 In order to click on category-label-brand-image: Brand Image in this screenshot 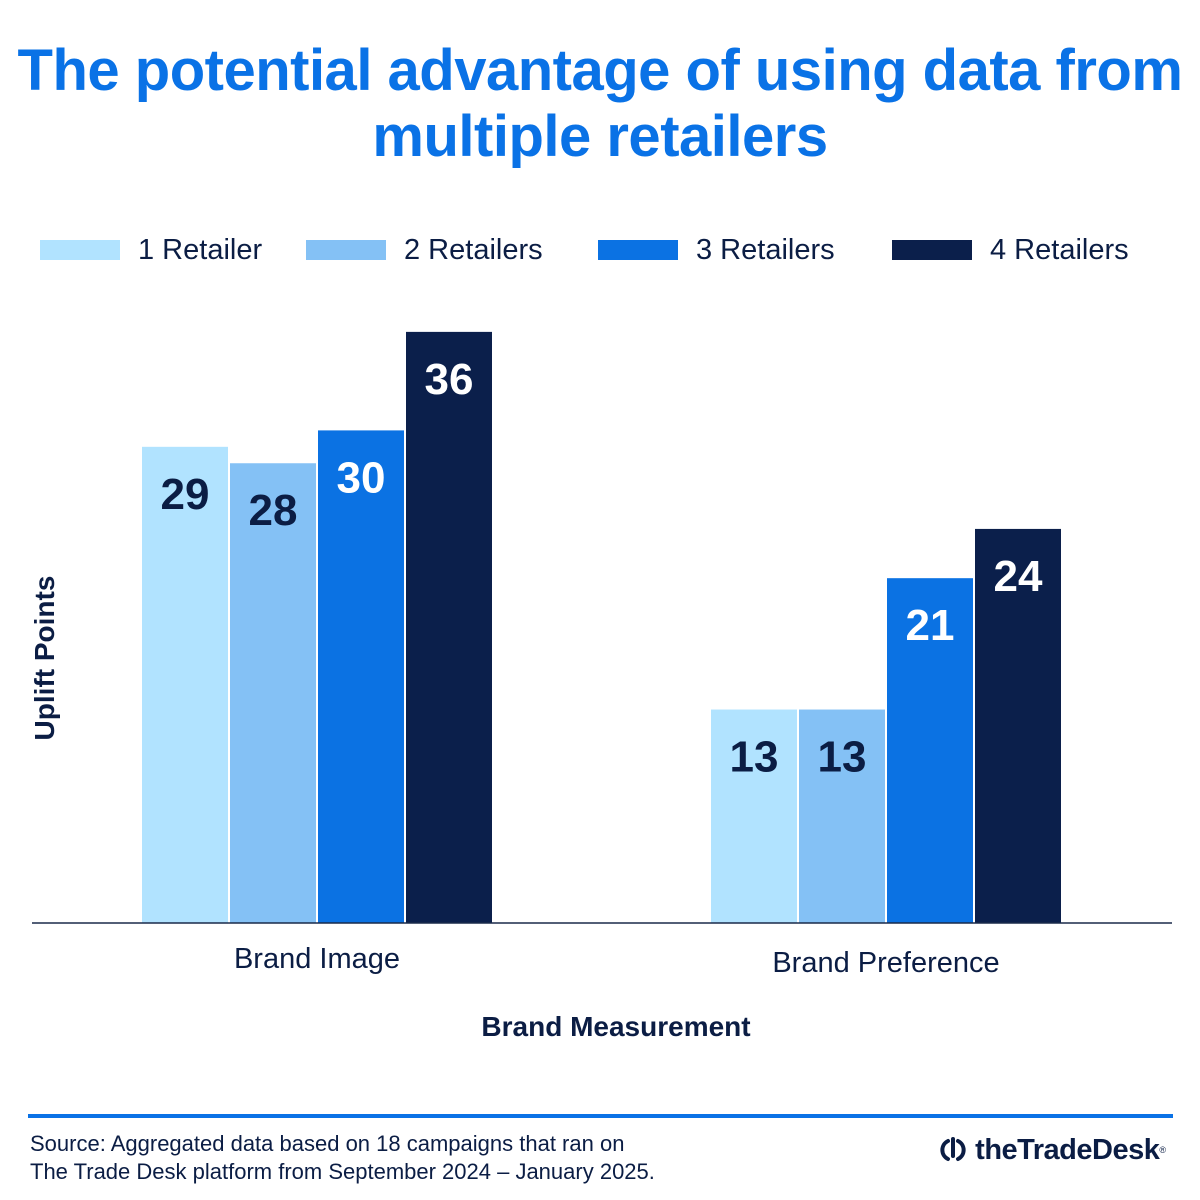, I will do `click(317, 959)`.